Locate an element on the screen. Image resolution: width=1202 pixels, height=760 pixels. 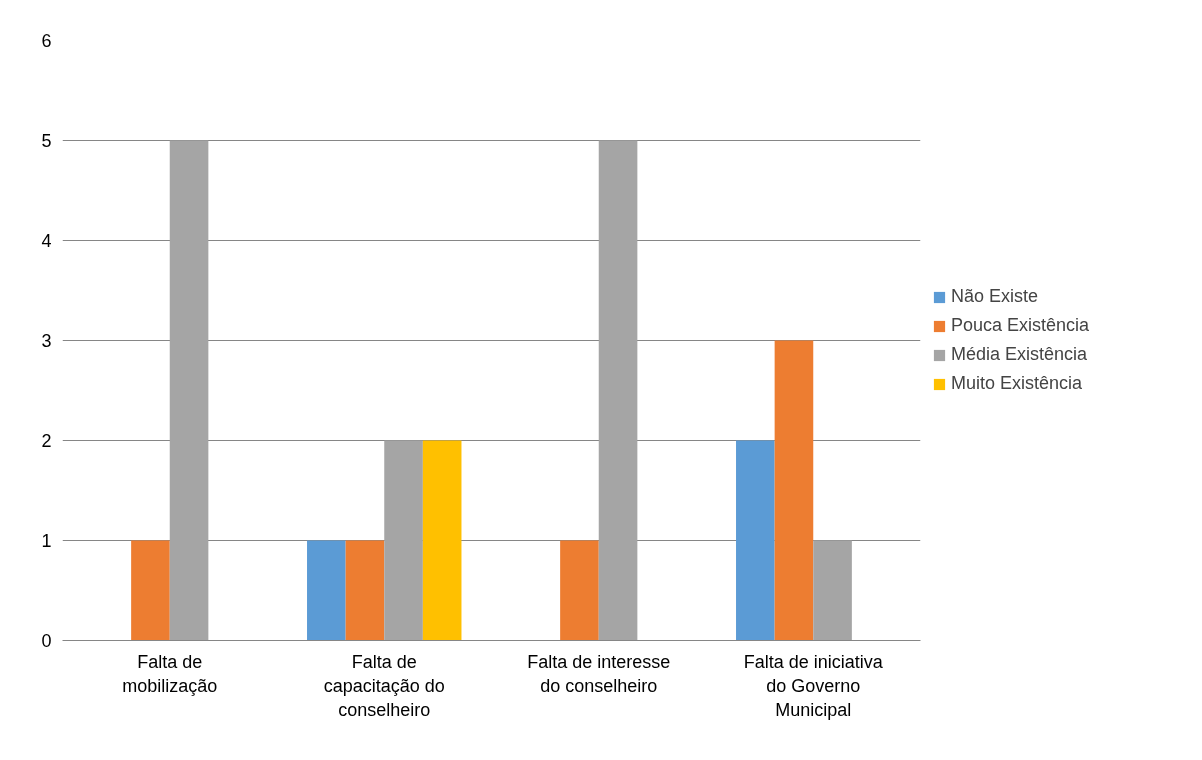
y-tick-label: 5 is located at coordinates (46, 141).